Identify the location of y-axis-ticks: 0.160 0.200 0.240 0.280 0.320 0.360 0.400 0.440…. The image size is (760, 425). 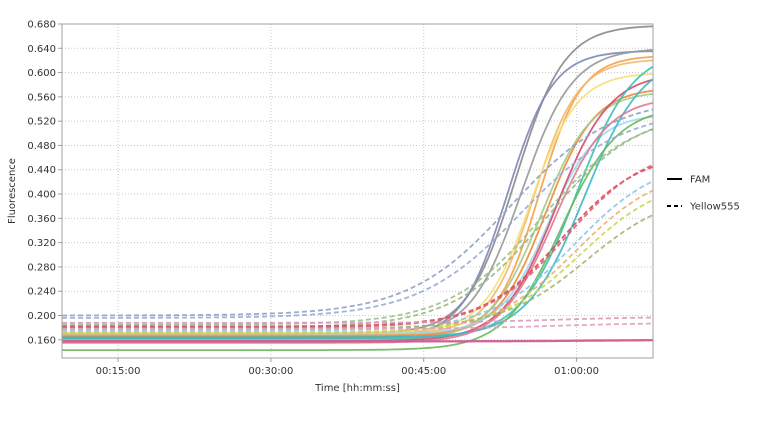
(44, 183).